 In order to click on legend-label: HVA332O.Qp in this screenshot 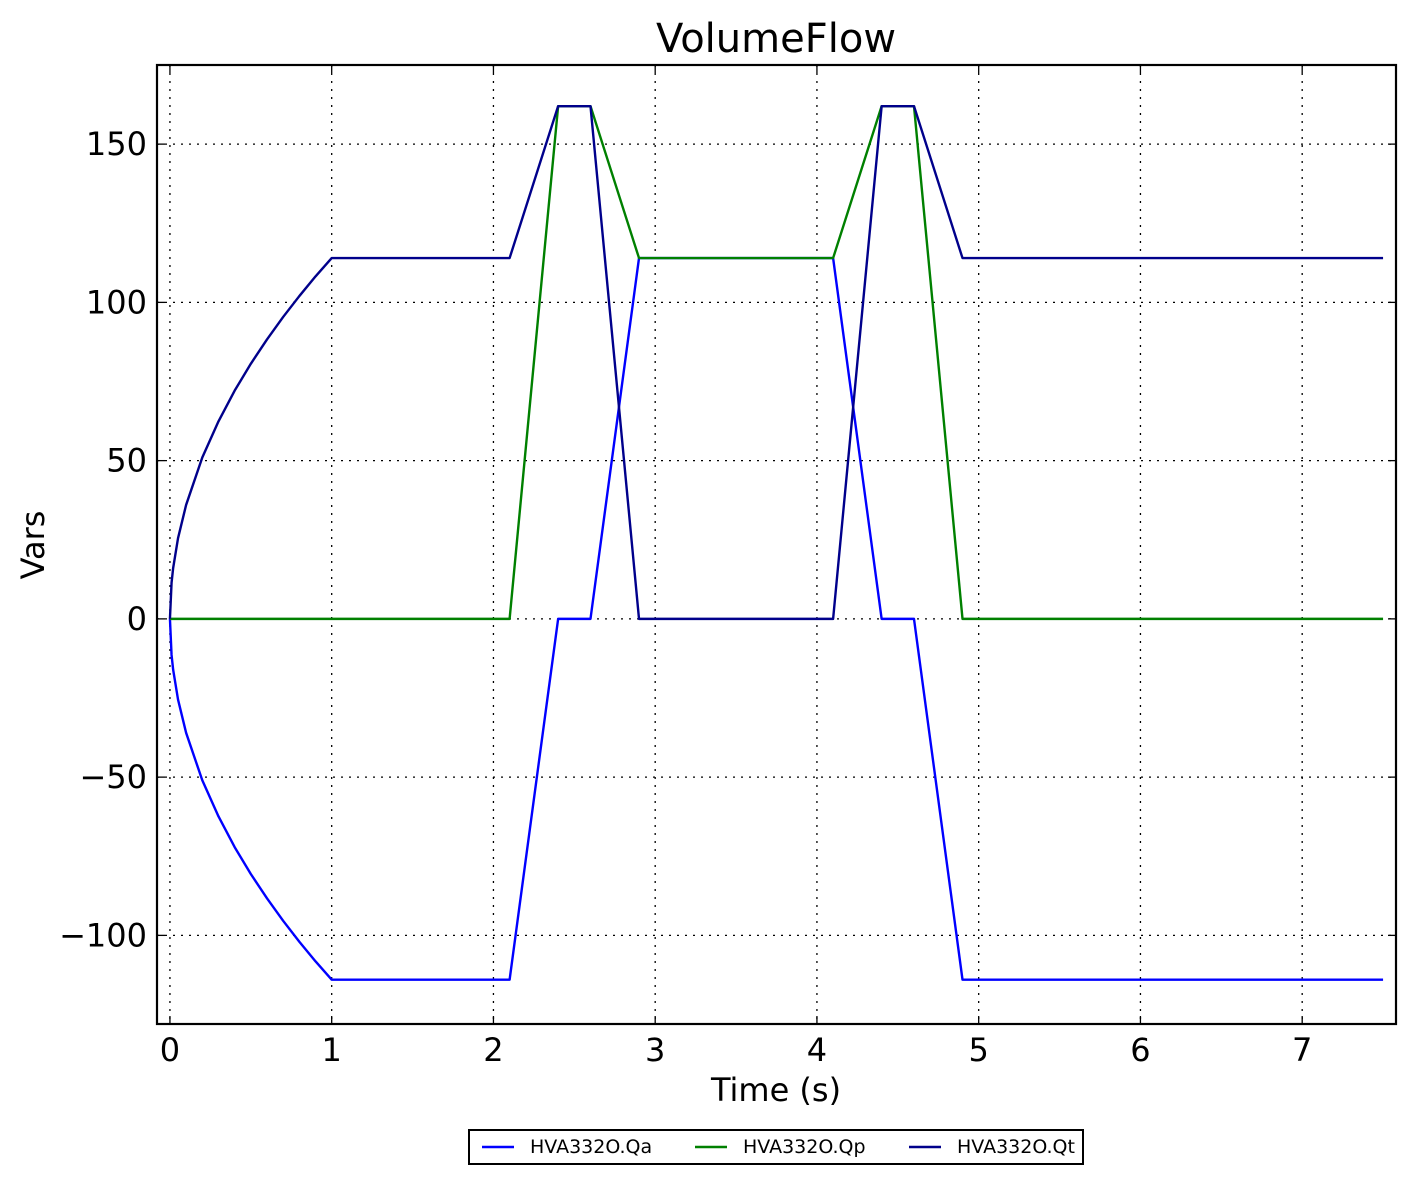, I will do `click(804, 1147)`.